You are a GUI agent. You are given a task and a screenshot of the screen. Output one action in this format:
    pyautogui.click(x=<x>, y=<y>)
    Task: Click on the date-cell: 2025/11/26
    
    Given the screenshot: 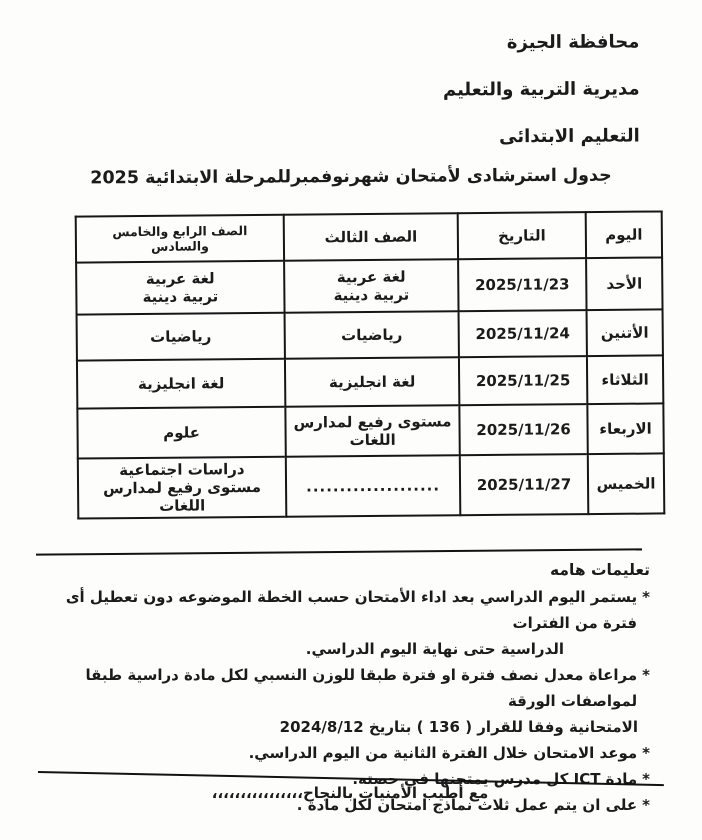 What is the action you would take?
    pyautogui.click(x=523, y=430)
    